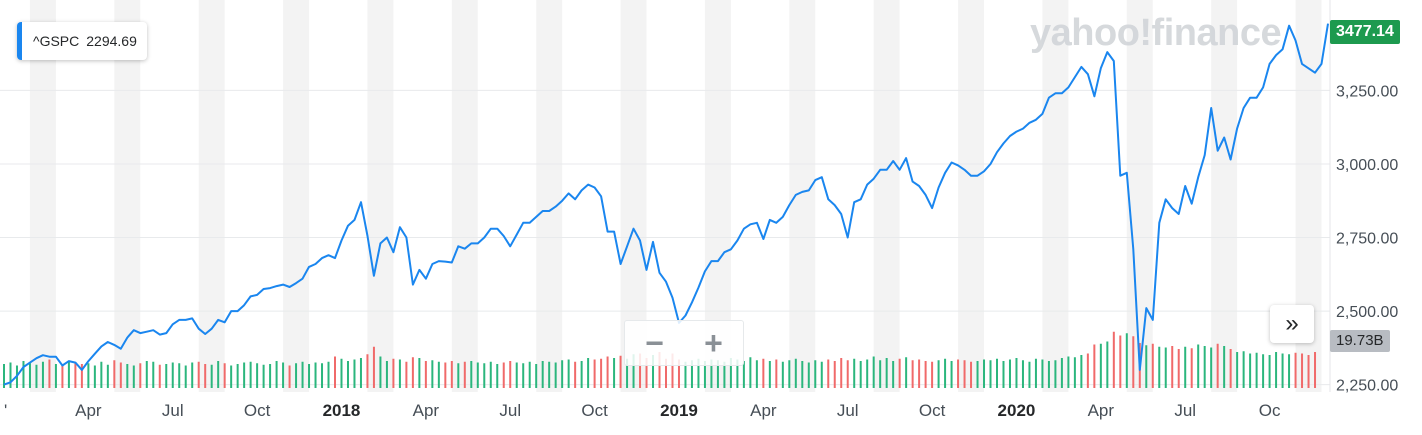 The image size is (1422, 435). What do you see at coordinates (342, 410) in the screenshot?
I see `x-tick-label: 2018` at bounding box center [342, 410].